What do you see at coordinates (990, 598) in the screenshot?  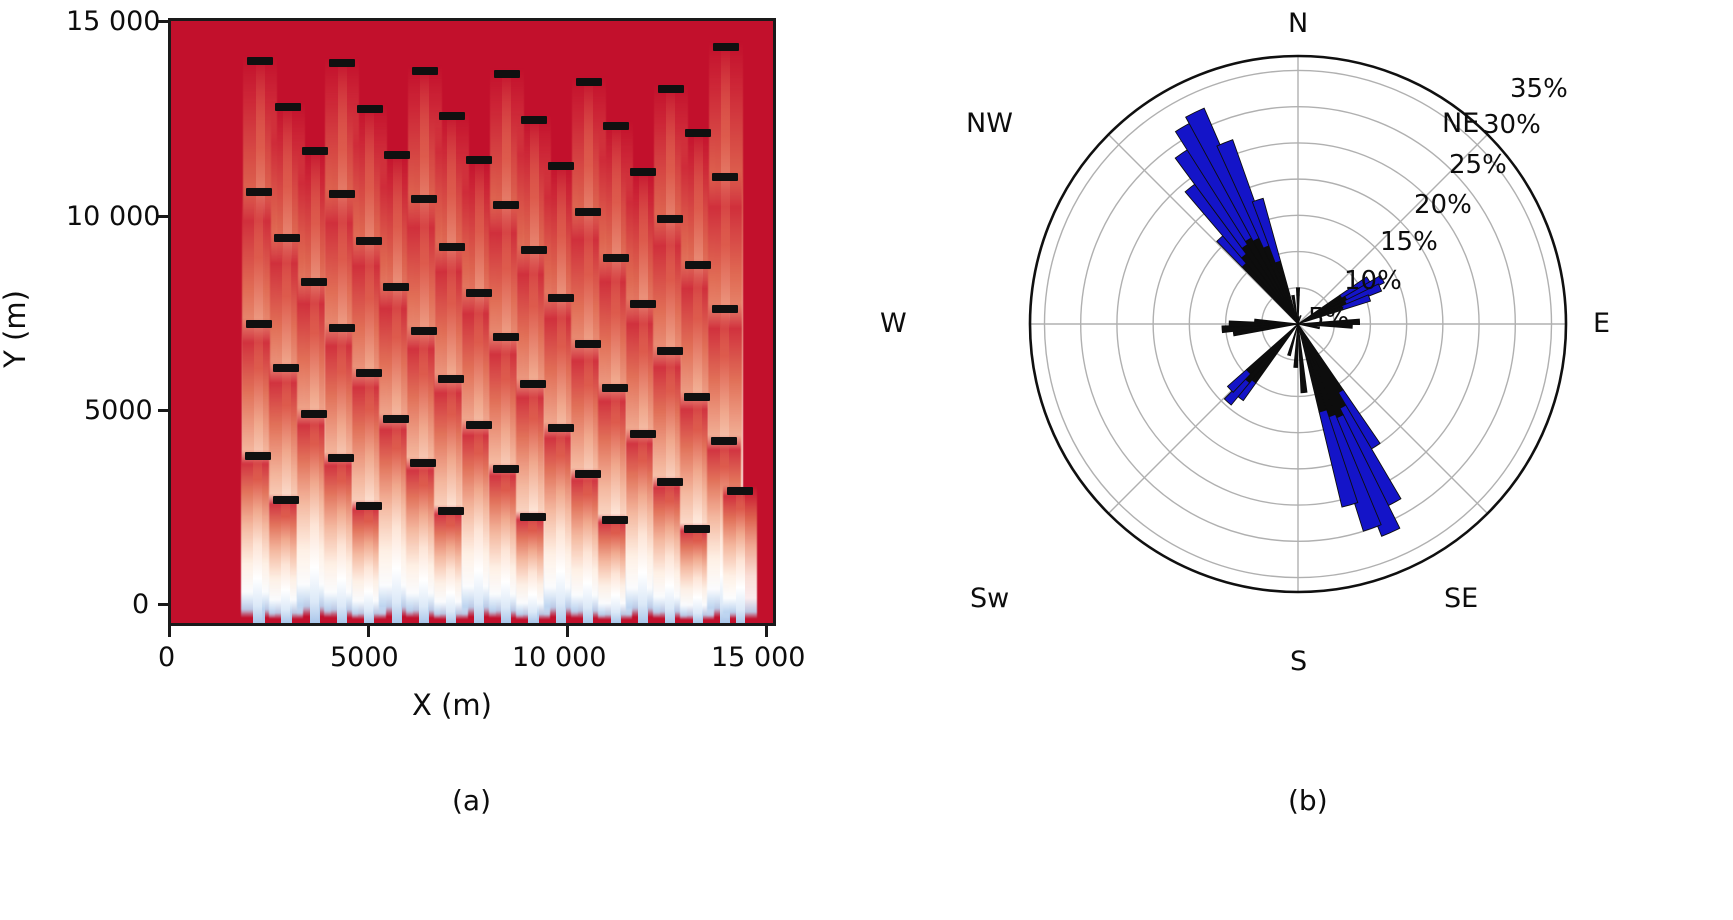 I see `compass-label-sw: Sw` at bounding box center [990, 598].